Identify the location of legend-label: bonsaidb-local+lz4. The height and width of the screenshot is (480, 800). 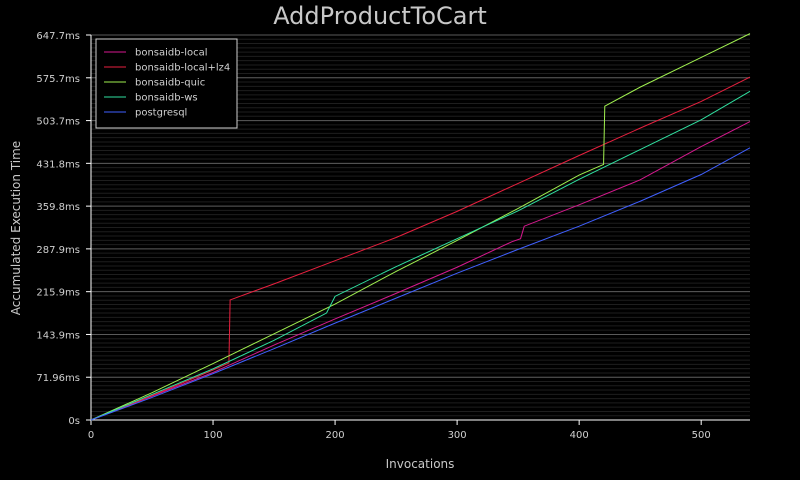
(182, 68).